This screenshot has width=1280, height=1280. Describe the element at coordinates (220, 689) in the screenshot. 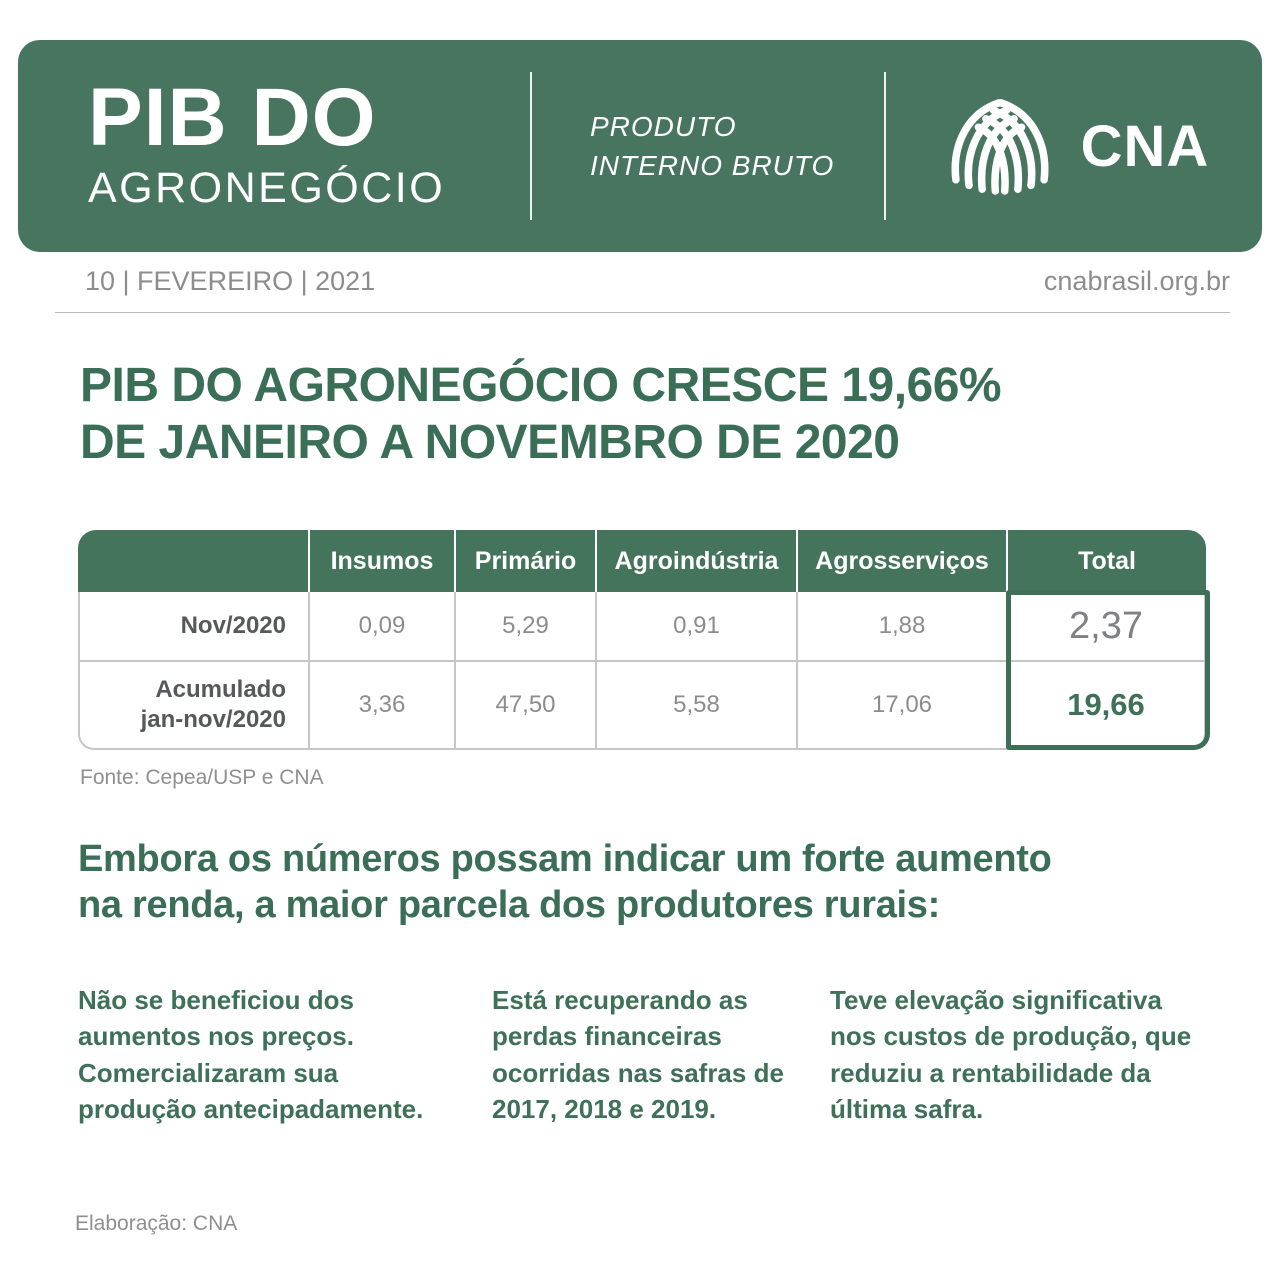

I see `row-label-line1: Acumulado` at that location.